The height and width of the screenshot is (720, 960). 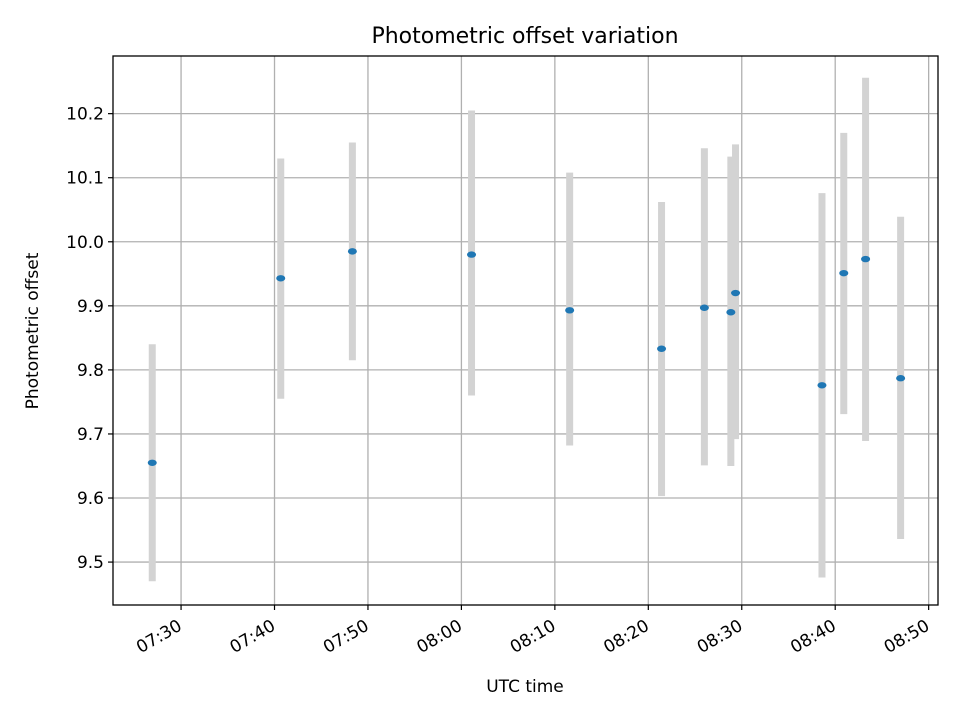 What do you see at coordinates (813, 637) in the screenshot?
I see `x-tick-label: 08:40` at bounding box center [813, 637].